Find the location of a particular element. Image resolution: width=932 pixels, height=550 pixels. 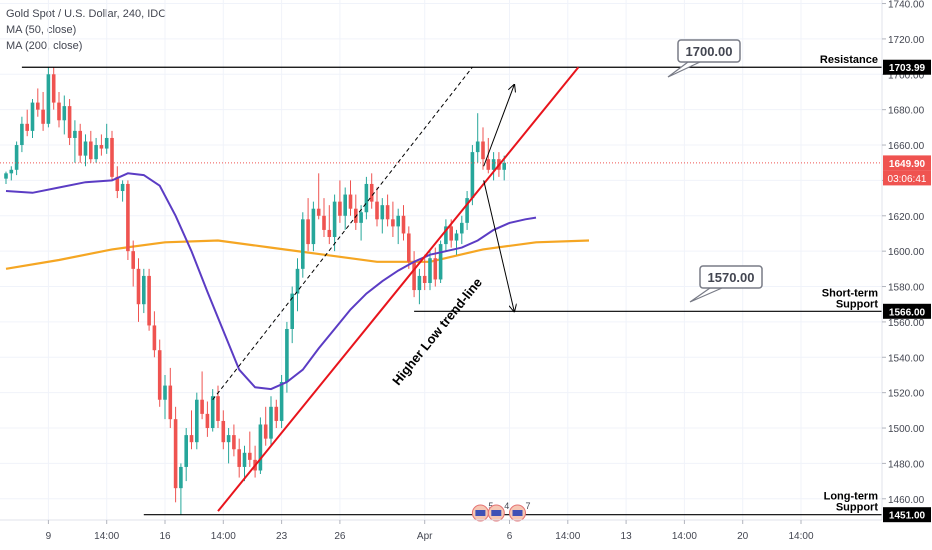

time-tick-label: 9 is located at coordinates (49, 536).